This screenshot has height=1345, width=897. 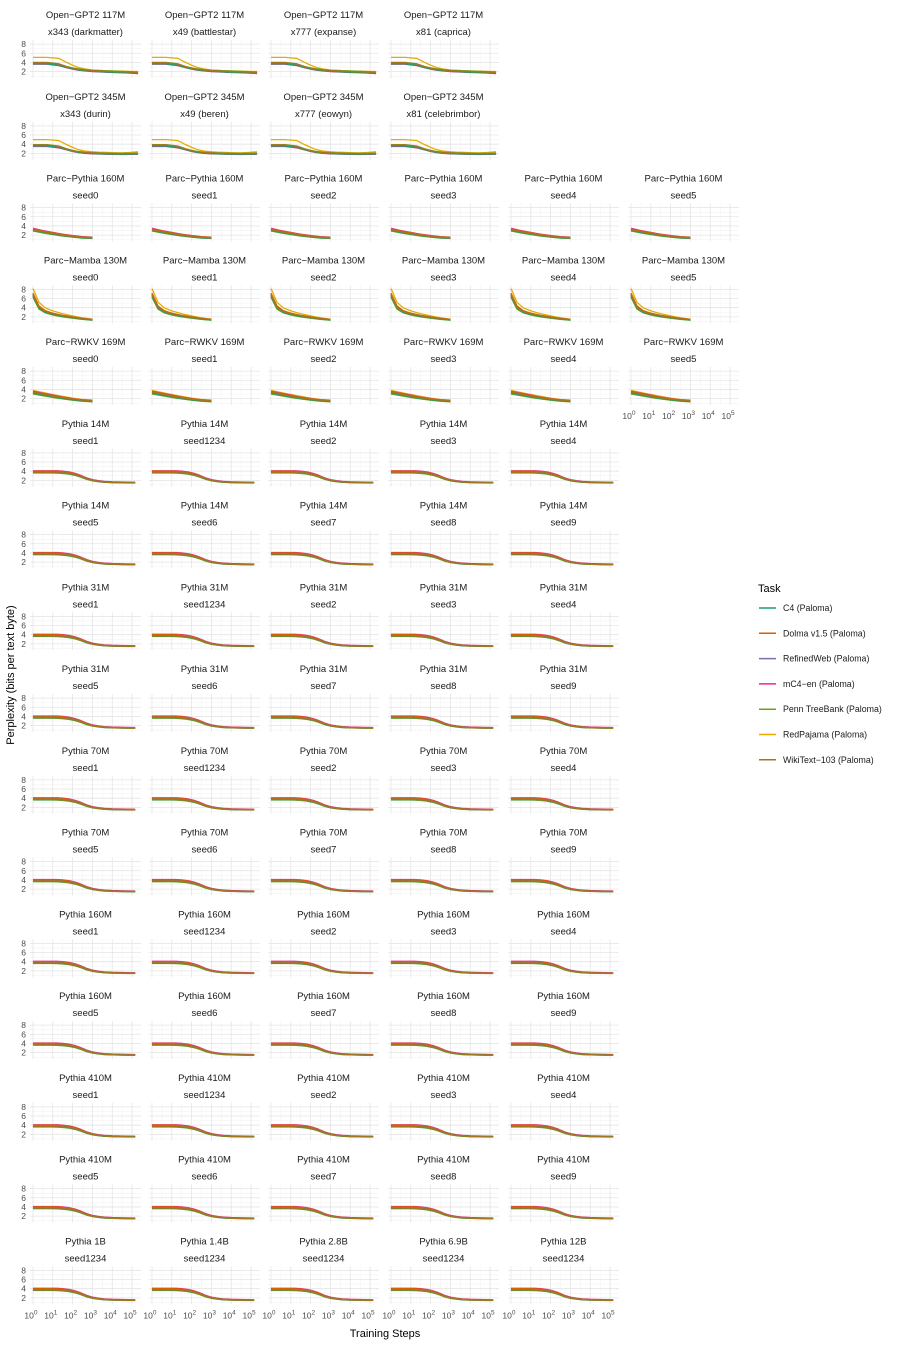 I want to click on facet-panel: Parc−Pythia 160M seed2, so click(x=323, y=208).